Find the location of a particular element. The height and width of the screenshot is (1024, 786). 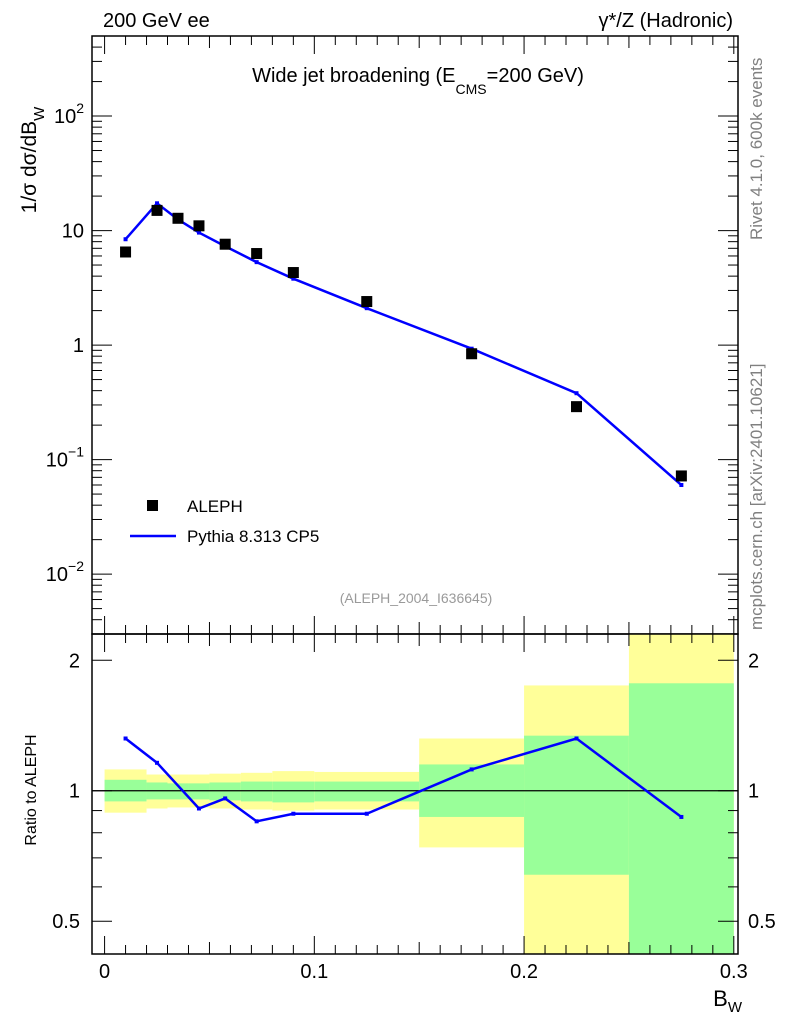

x-axis-label: BW is located at coordinates (728, 1001).